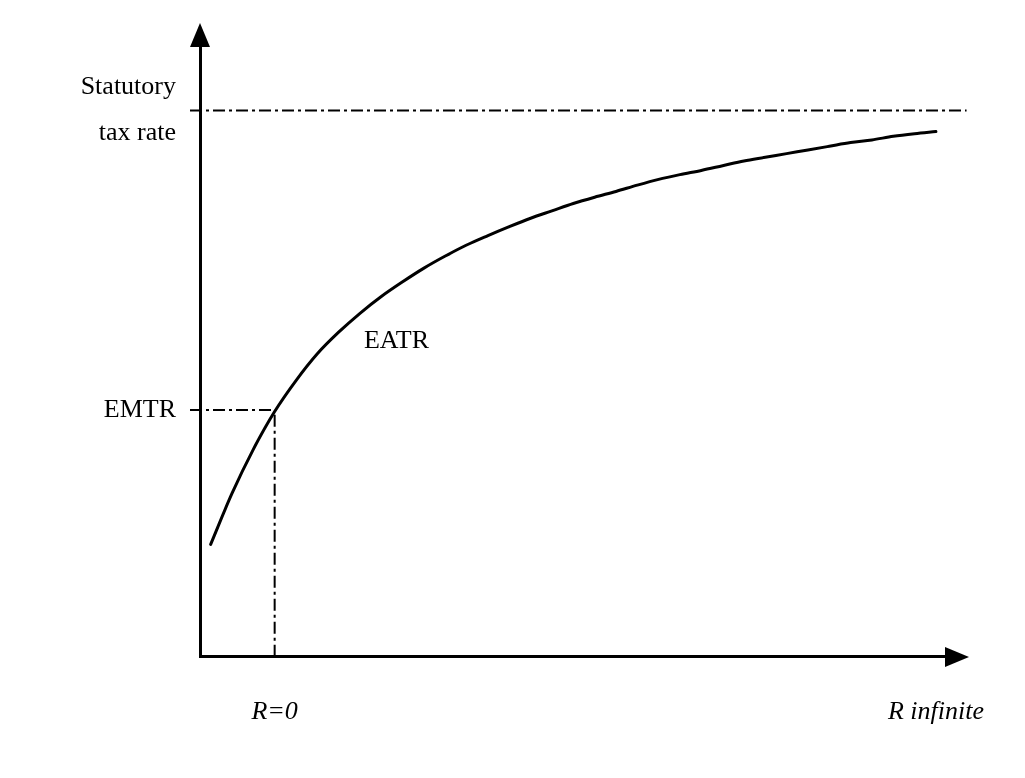 The image size is (1025, 778). What do you see at coordinates (396, 339) in the screenshot?
I see `series-label: EATR` at bounding box center [396, 339].